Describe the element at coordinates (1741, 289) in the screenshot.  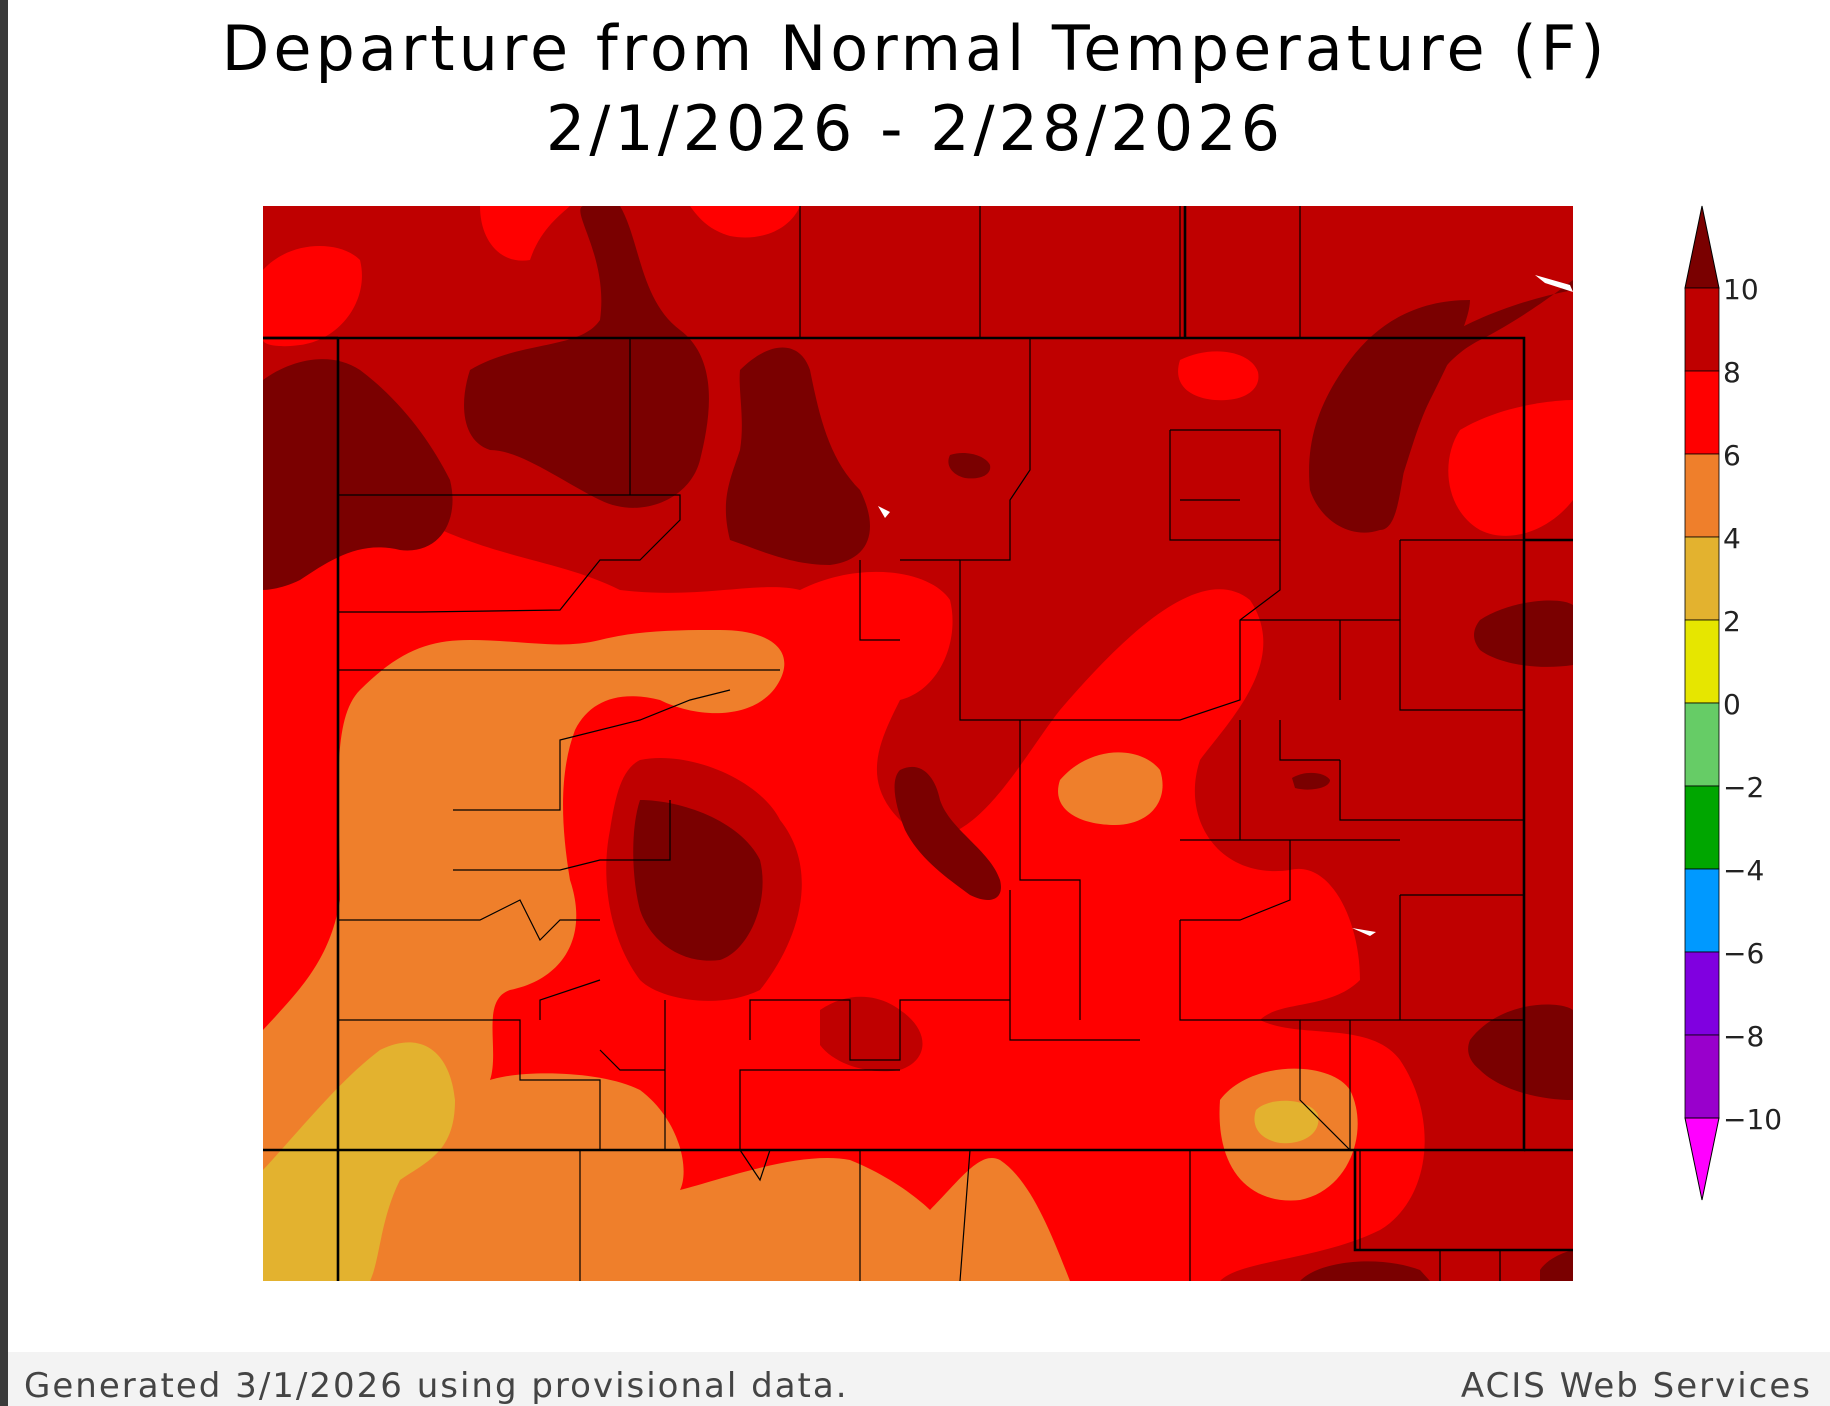
I see `legend-tick-label: 10` at that location.